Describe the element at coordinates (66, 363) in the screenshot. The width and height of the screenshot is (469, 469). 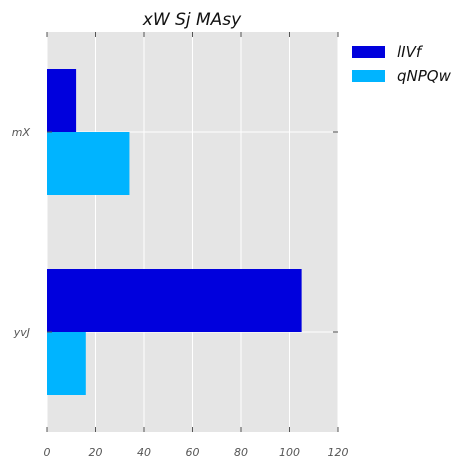
I see `bar-qNPQw-yvJ` at that location.